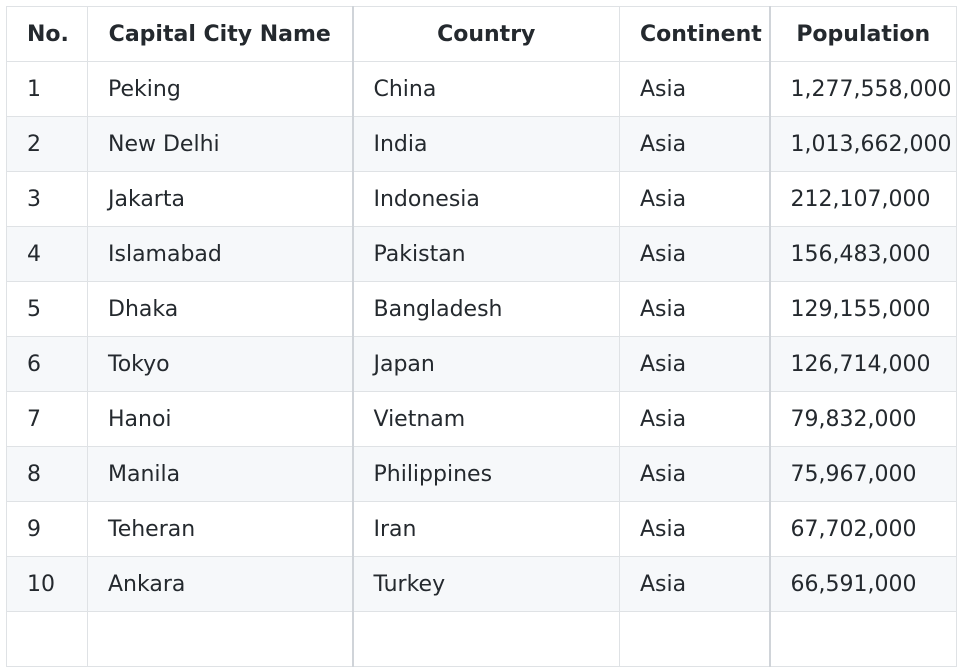  I want to click on table-row, so click(481, 639).